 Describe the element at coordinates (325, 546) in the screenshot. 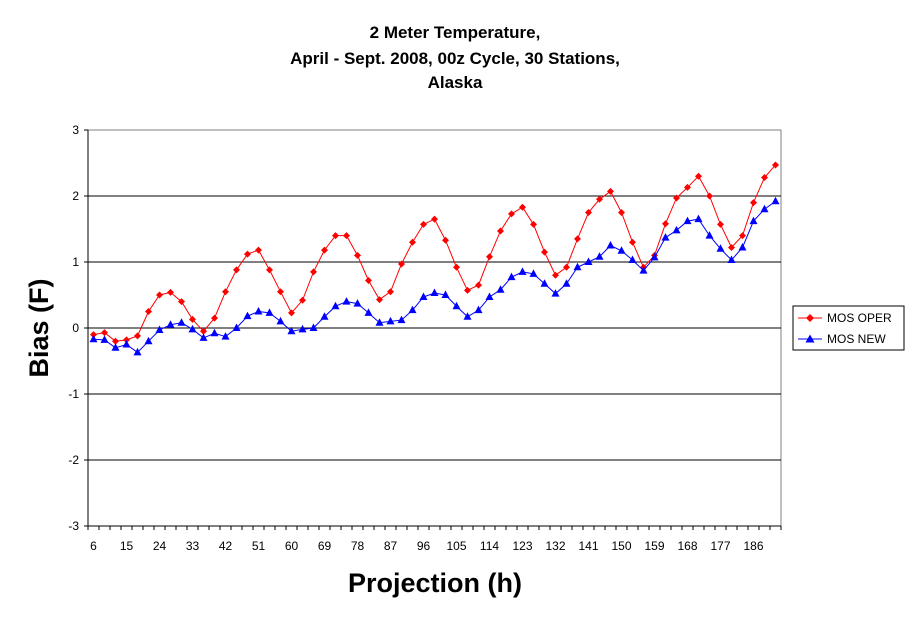

I see `x-tick-label: 69` at that location.